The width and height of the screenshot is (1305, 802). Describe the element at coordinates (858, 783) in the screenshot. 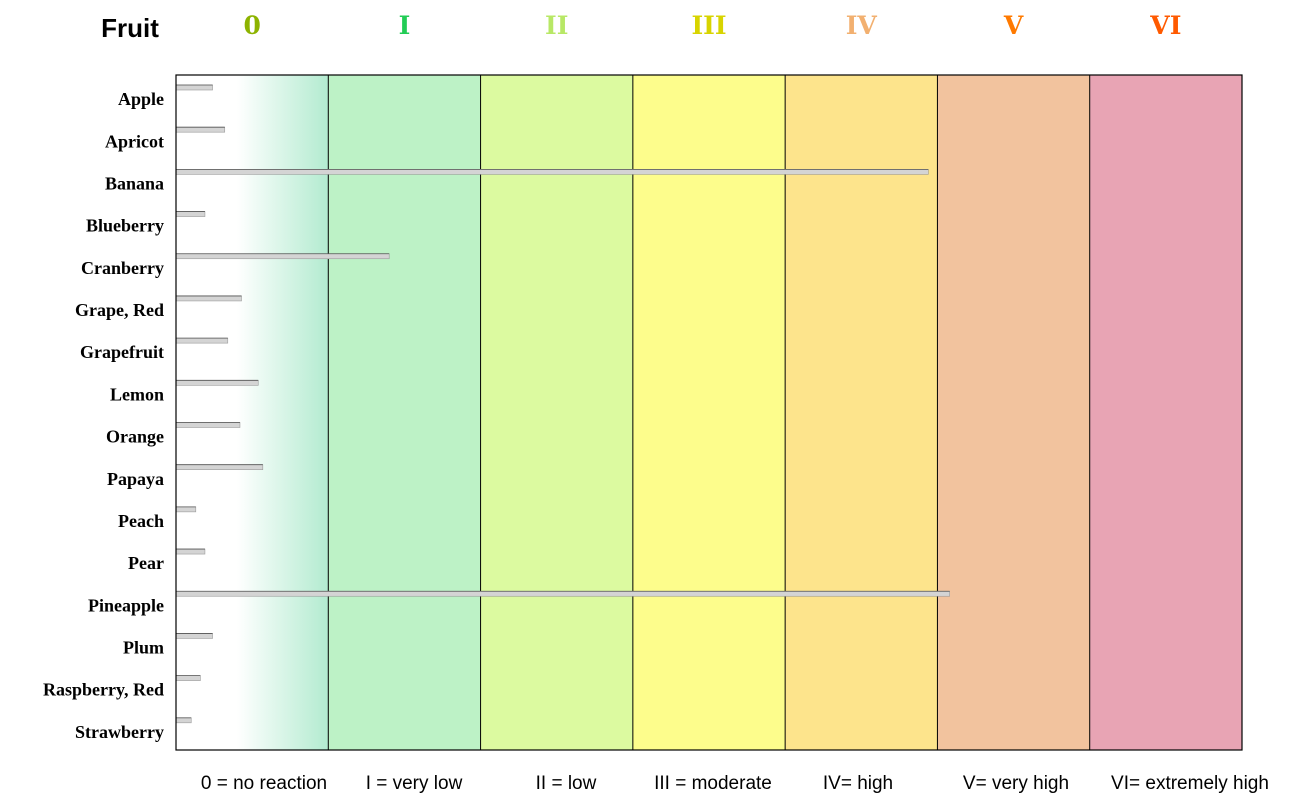

I see `legend-item-4: IV= high` at that location.